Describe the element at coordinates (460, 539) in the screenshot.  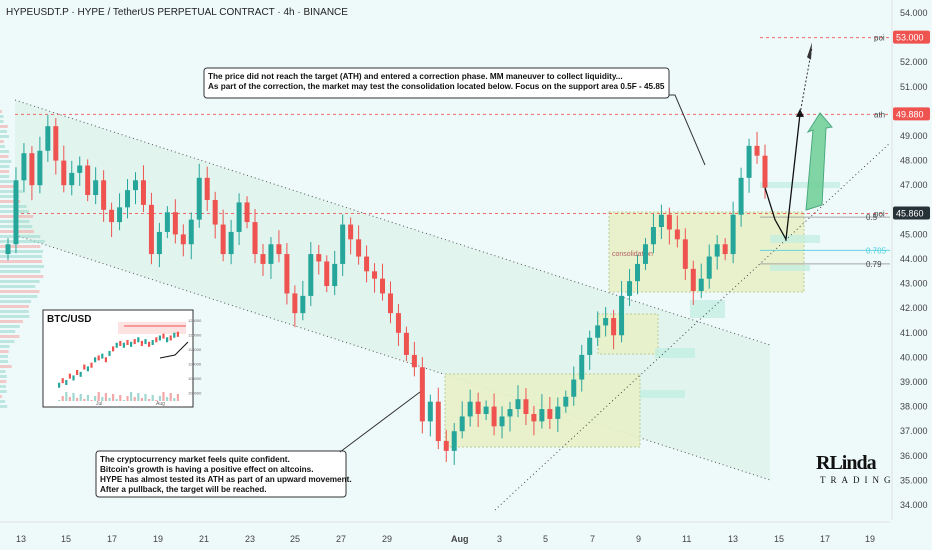
I see `x-tick-label: Aug` at that location.